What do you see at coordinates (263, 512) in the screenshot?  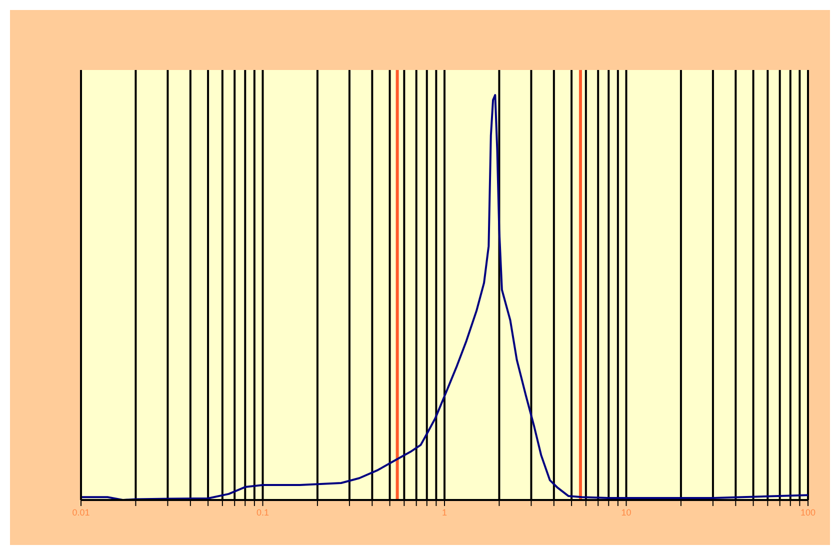 I see `x-tick-label: 0.1` at bounding box center [263, 512].